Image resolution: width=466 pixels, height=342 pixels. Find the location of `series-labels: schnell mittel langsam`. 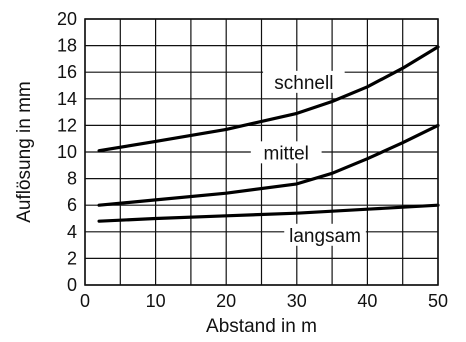

series-labels: schnell mittel langsam is located at coordinates (308, 158).